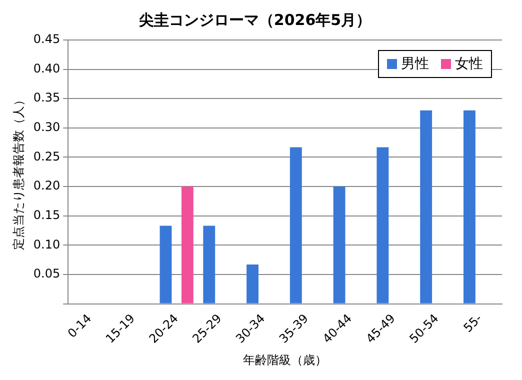 The image size is (522, 380). Describe the element at coordinates (285, 359) in the screenshot. I see `x-axis-title: 年齢階級（歳）` at that location.